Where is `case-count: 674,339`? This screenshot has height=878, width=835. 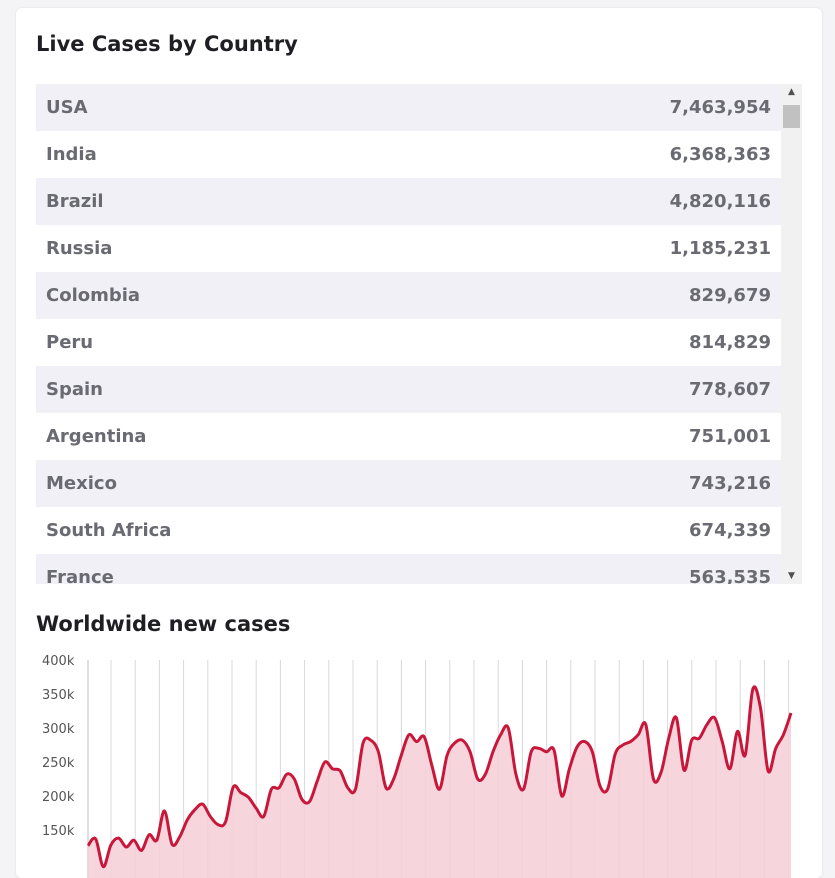
case-count: 674,339 is located at coordinates (730, 530).